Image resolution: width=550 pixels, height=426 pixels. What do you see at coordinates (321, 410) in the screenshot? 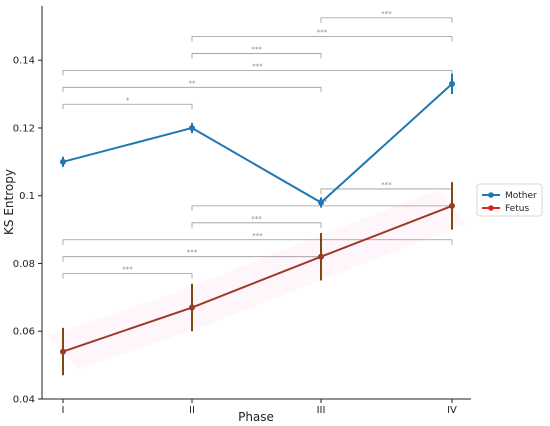
I see `x-tick-label: III` at bounding box center [321, 410].